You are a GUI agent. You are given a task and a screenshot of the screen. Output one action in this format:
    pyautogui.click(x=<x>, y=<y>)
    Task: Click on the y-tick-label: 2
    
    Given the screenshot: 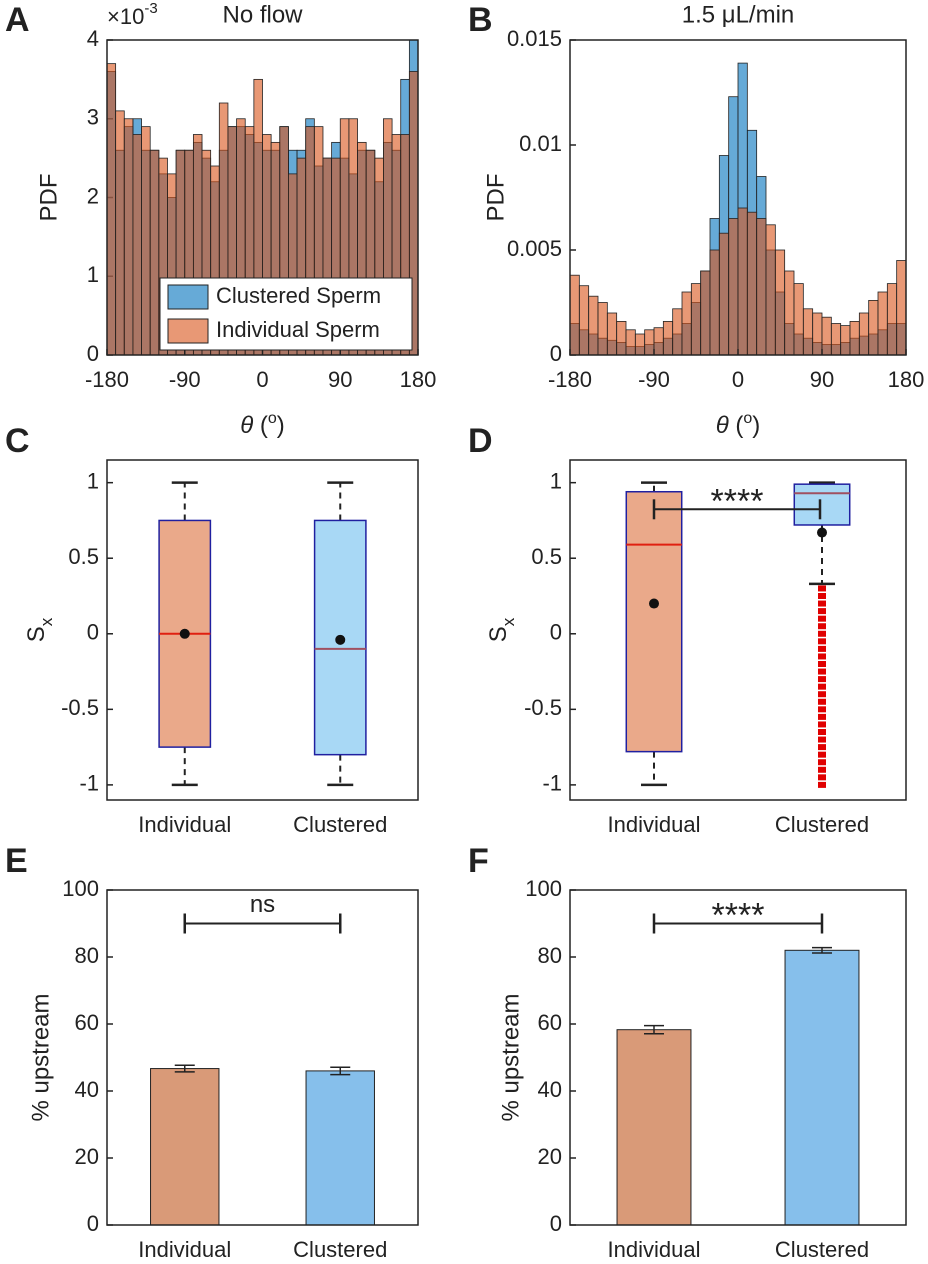 What is the action you would take?
    pyautogui.click(x=93, y=195)
    